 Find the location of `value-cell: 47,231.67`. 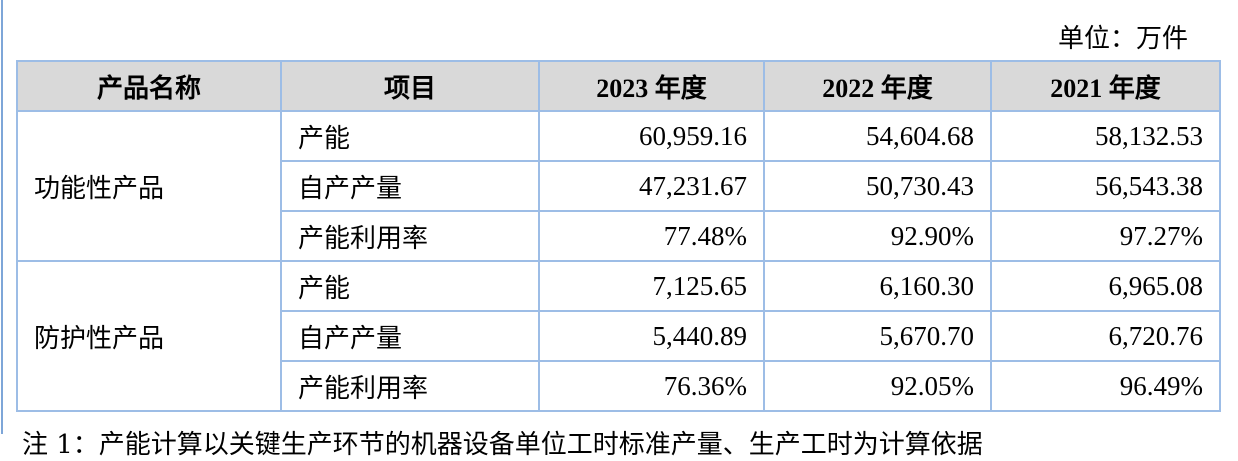

value-cell: 47,231.67 is located at coordinates (651, 186).